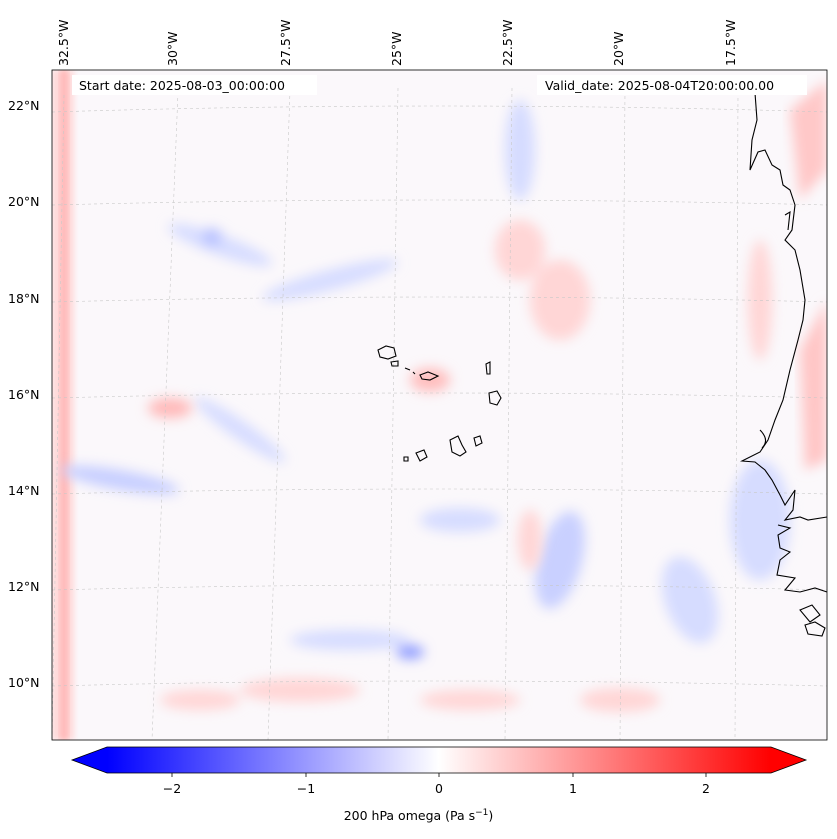  Describe the element at coordinates (482, 813) in the screenshot. I see `colorbar-title-exponent: −1` at that location.